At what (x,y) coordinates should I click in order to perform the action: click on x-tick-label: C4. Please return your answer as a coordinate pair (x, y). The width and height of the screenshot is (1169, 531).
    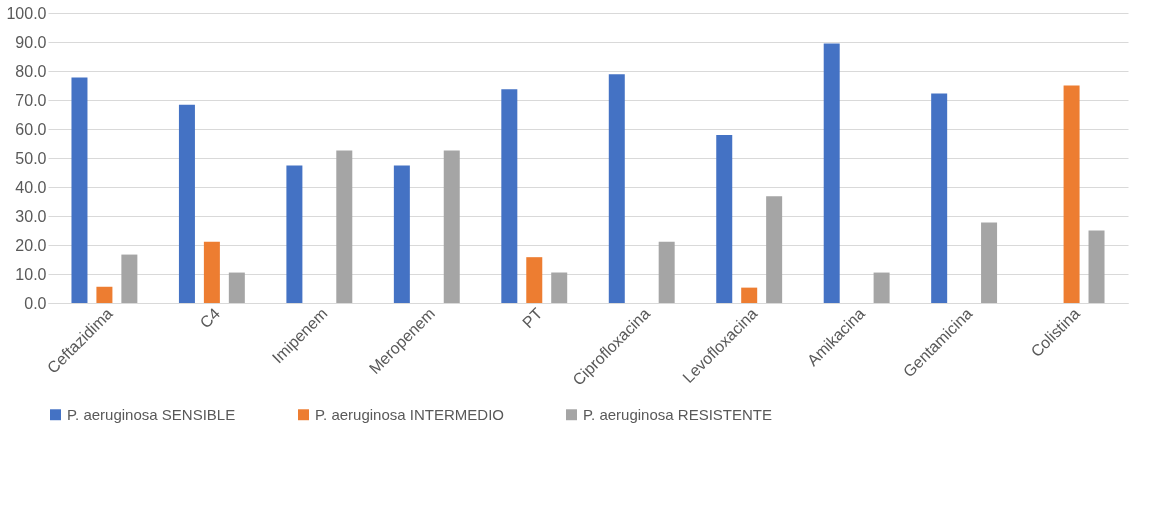
    Looking at the image, I should click on (210, 318).